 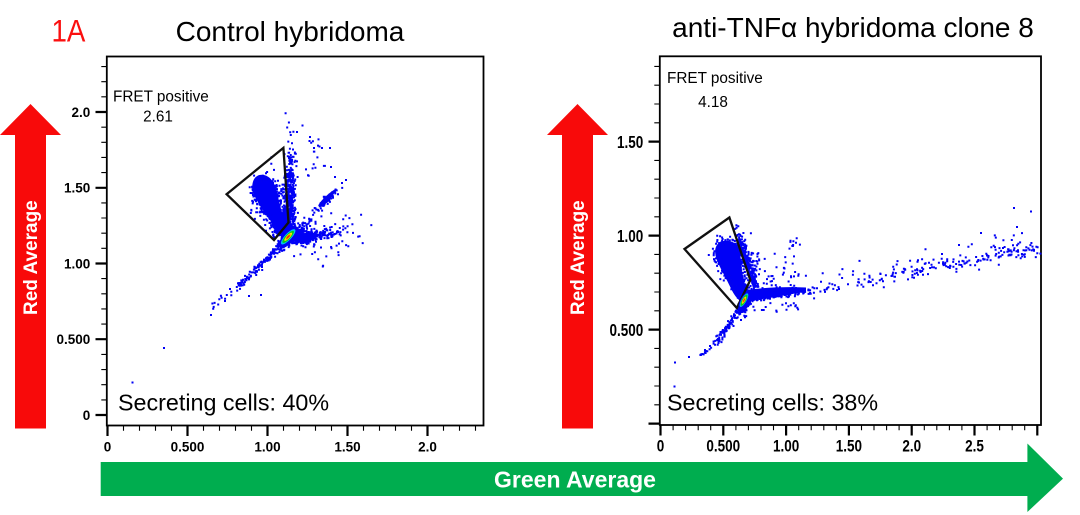 What do you see at coordinates (69, 31) in the screenshot?
I see `svg-text: 1A` at bounding box center [69, 31].